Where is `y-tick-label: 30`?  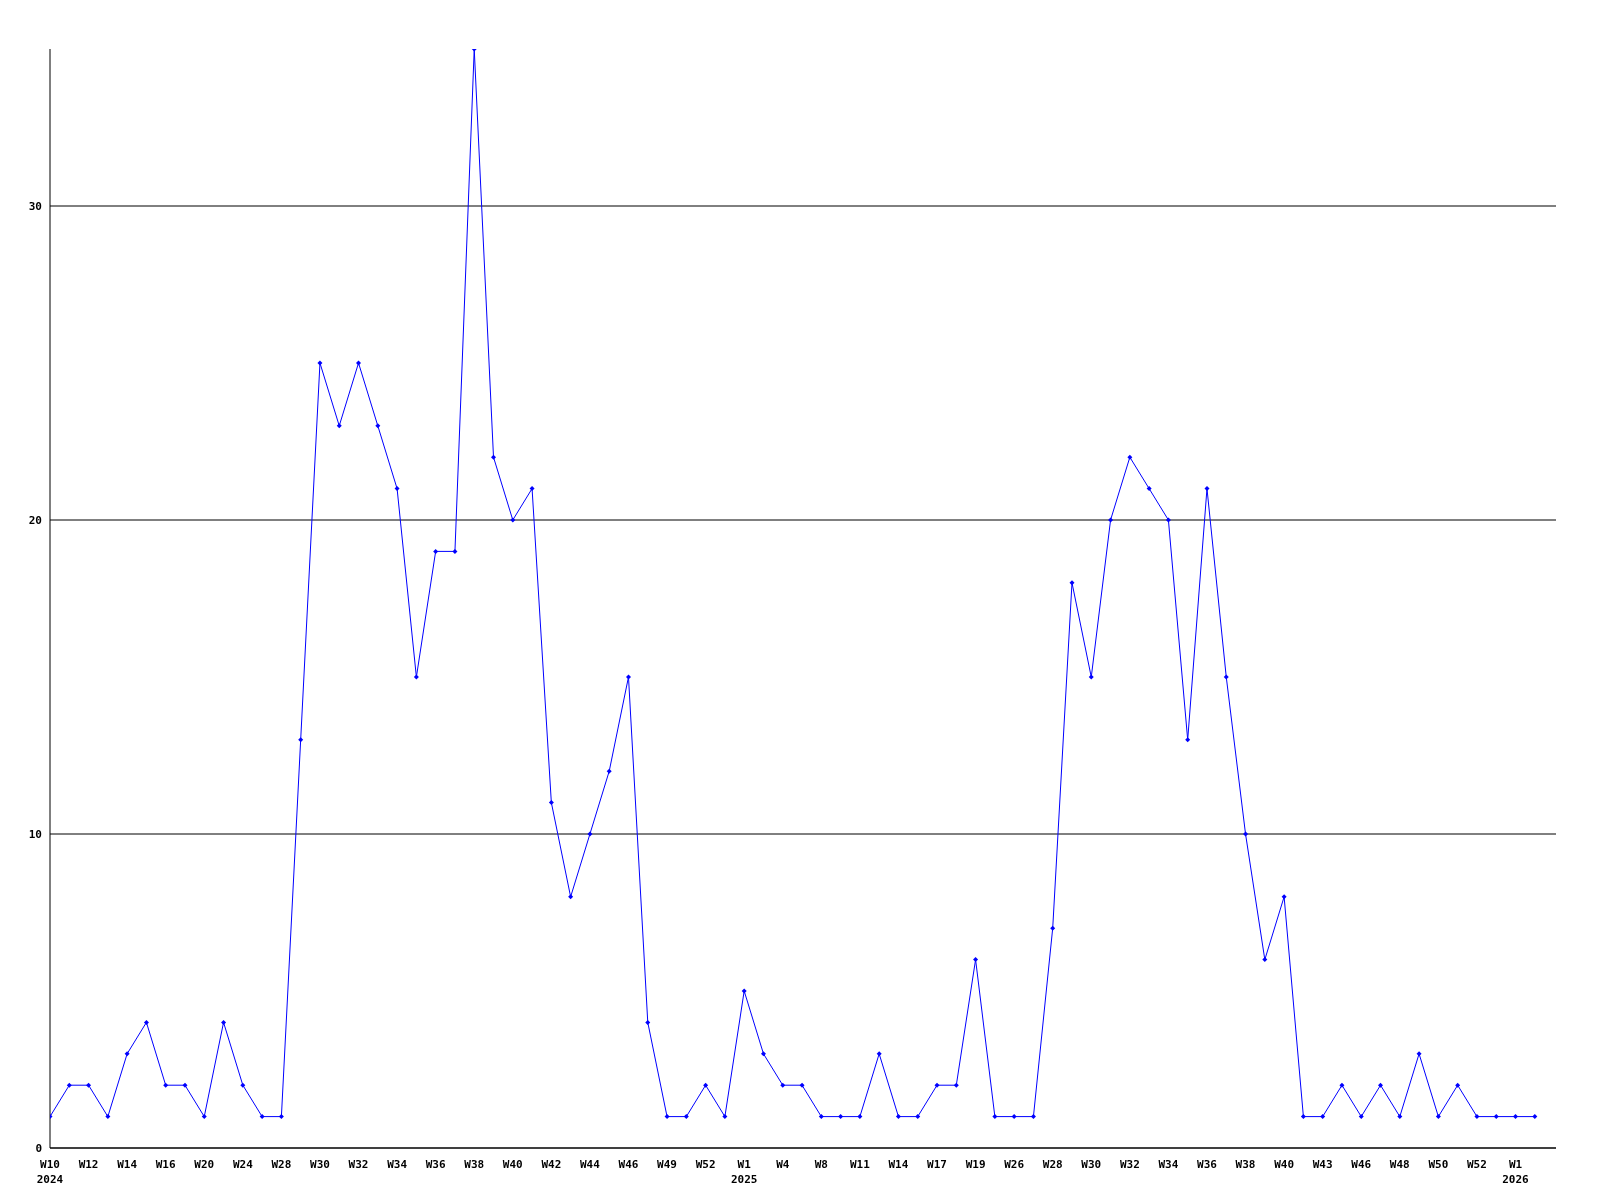
y-tick-label: 30 is located at coordinates (35, 206).